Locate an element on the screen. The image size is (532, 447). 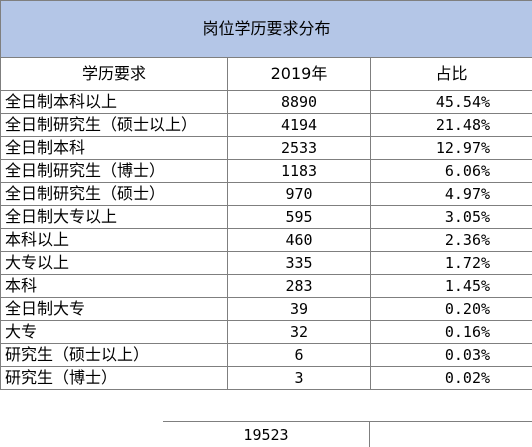
cell-education: 全日制研究生（硕士以上） is located at coordinates (114, 125).